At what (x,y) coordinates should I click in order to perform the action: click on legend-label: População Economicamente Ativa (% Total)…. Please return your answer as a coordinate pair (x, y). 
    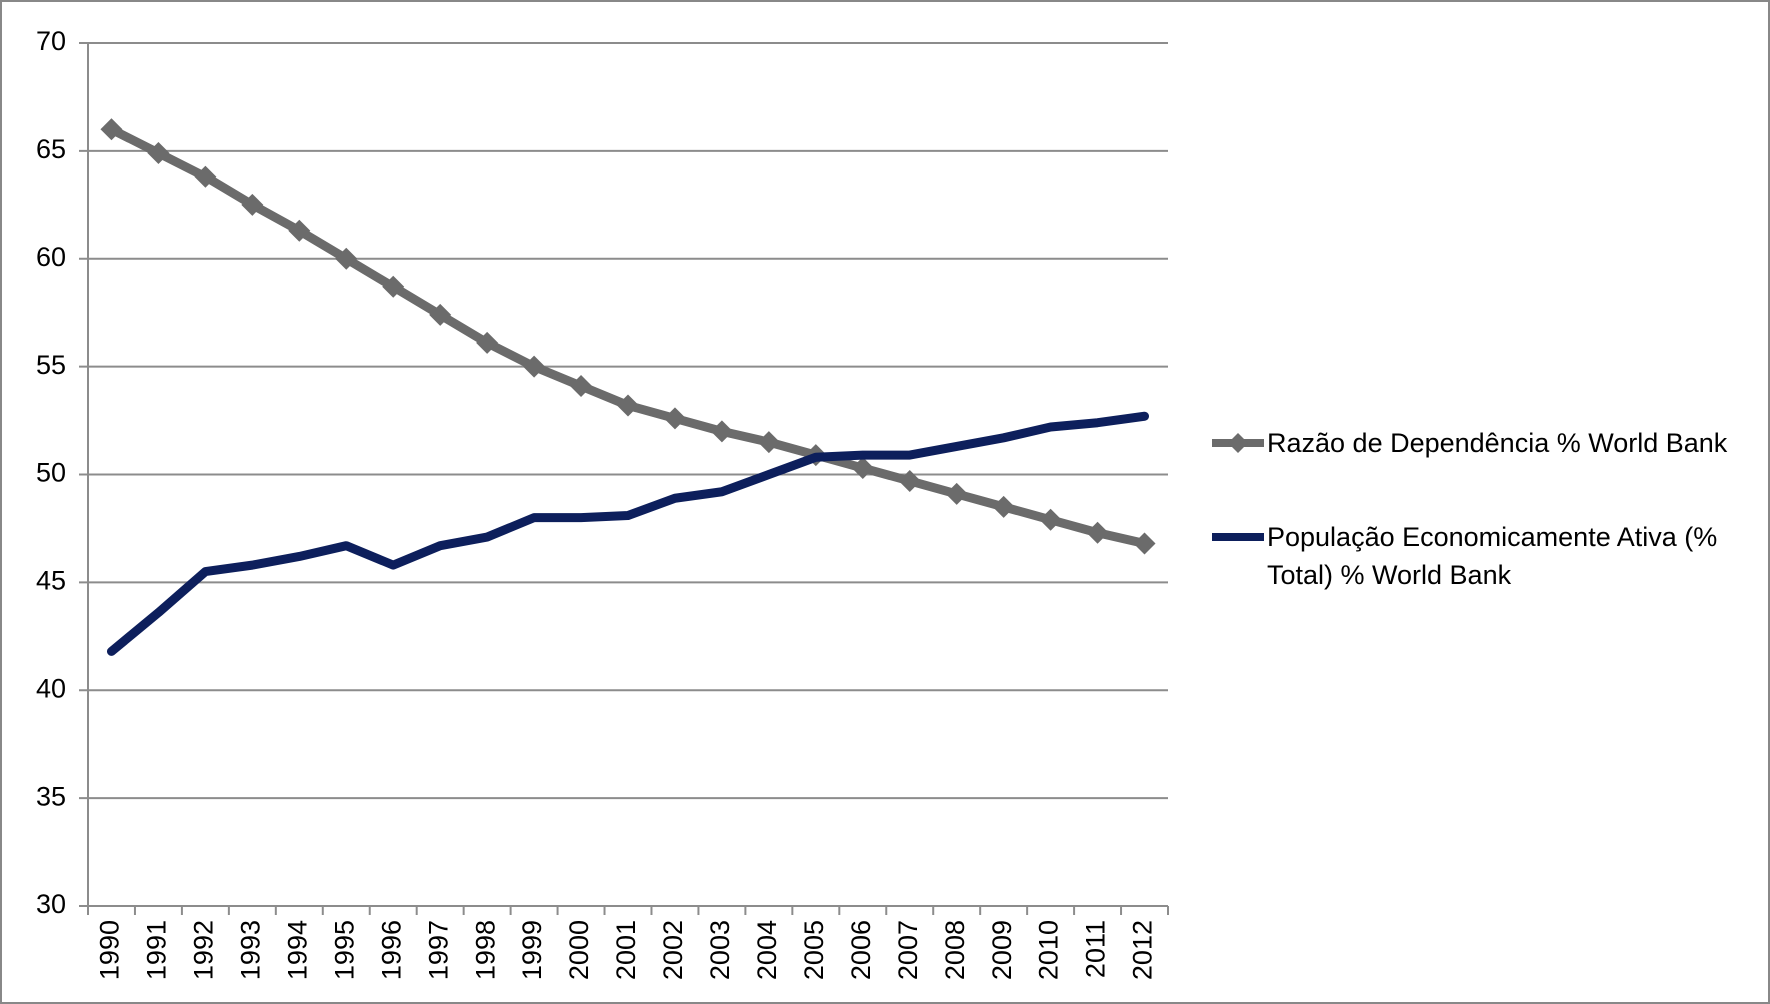
    Looking at the image, I should click on (1492, 556).